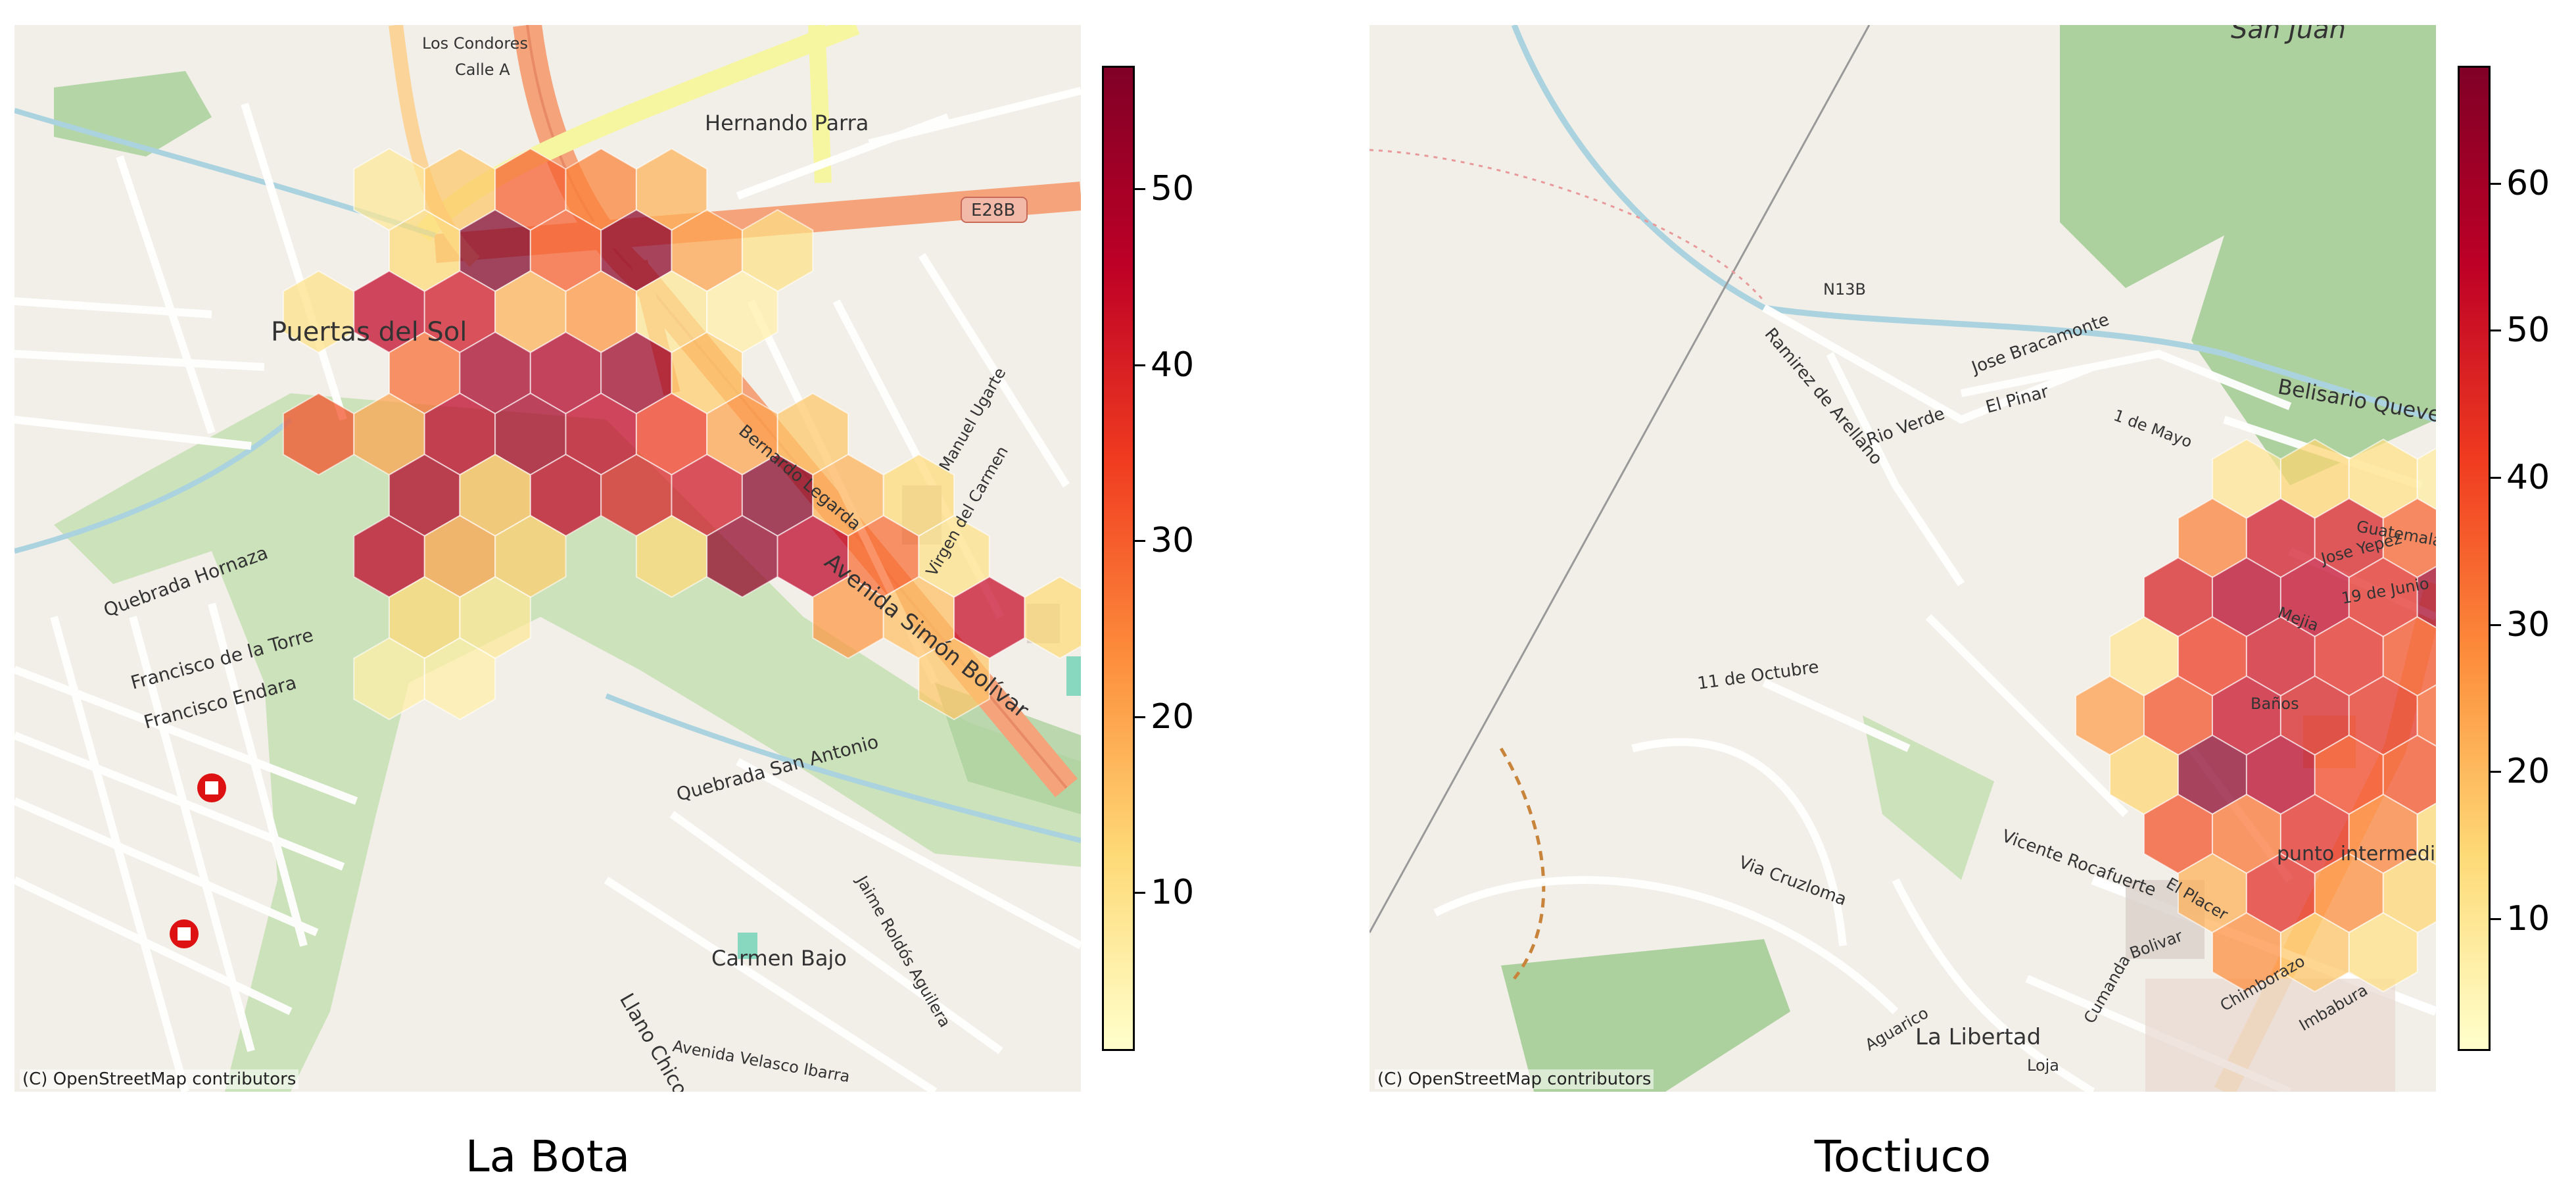 This screenshot has width=2576, height=1195. What do you see at coordinates (1906, 427) in the screenshot?
I see `map-label: Rio Verde` at bounding box center [1906, 427].